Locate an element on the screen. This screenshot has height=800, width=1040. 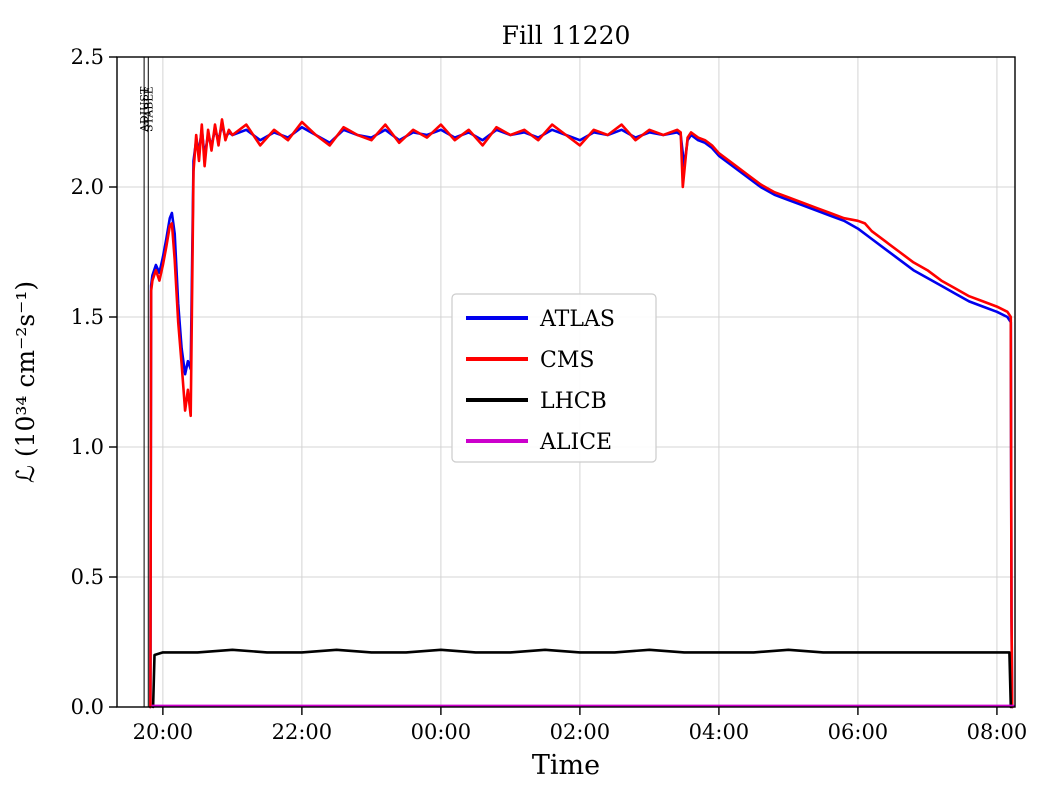
y-tick-label: 2.5 is located at coordinates (87, 57).